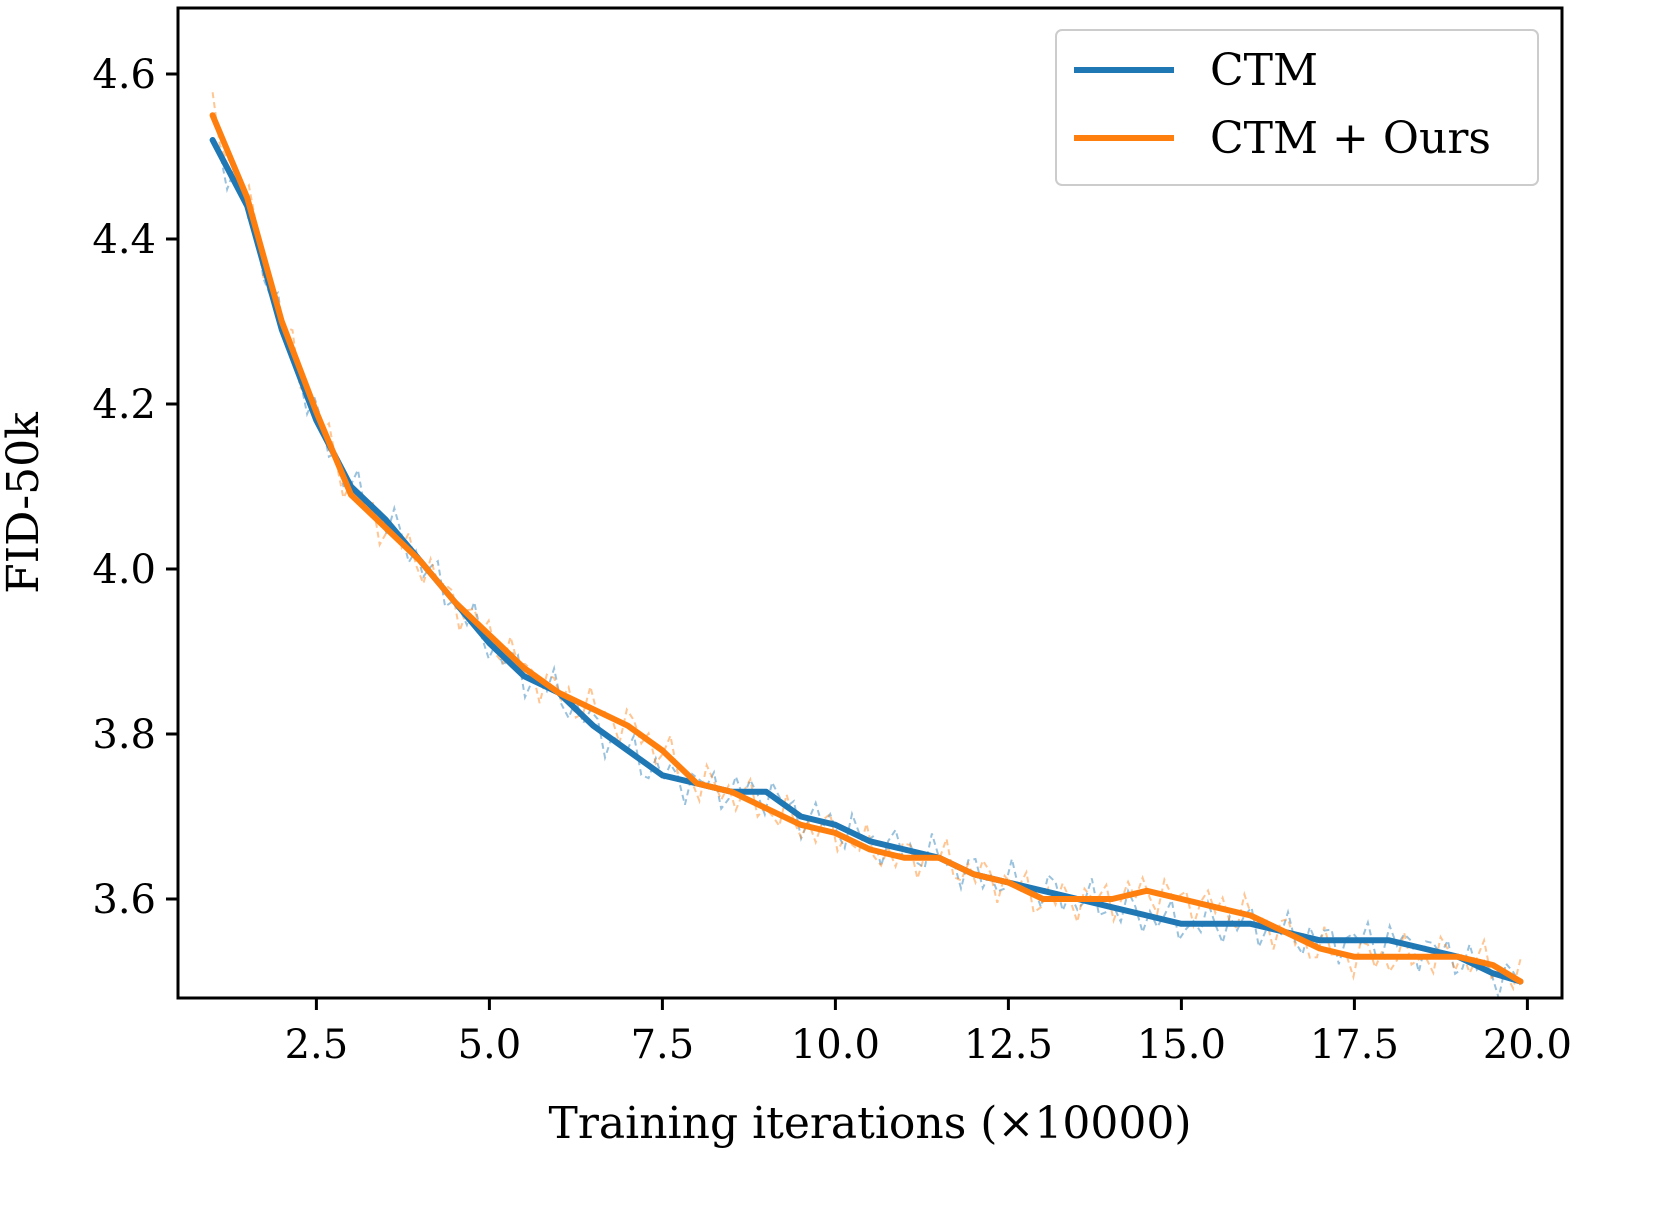  I want to click on y-tick-label: 4.2, so click(124, 405).